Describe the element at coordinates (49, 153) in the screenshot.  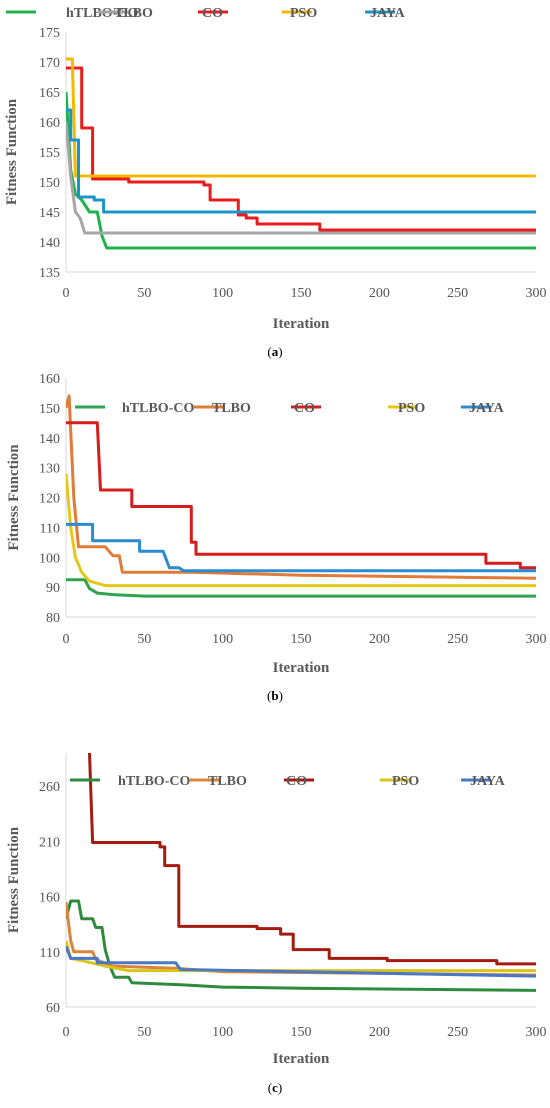
I see `y-tick-label: 155` at that location.